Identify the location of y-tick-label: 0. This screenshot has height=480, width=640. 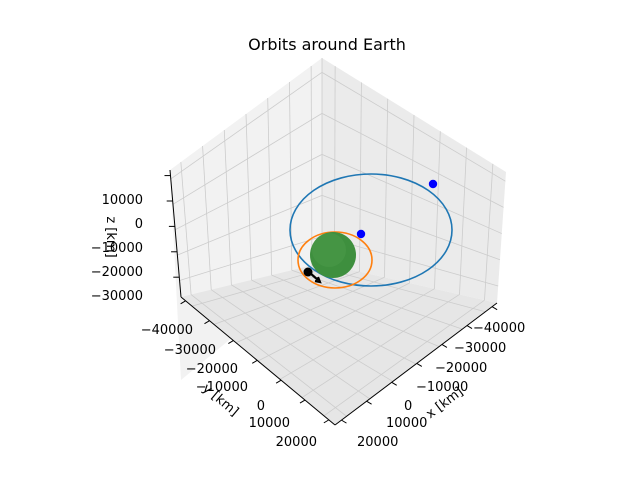
(261, 406).